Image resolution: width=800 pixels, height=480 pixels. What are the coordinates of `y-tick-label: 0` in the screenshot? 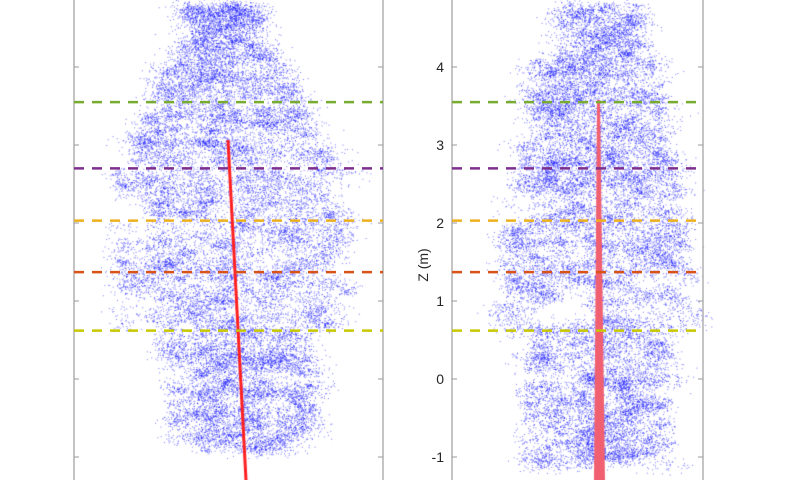 It's located at (440, 379).